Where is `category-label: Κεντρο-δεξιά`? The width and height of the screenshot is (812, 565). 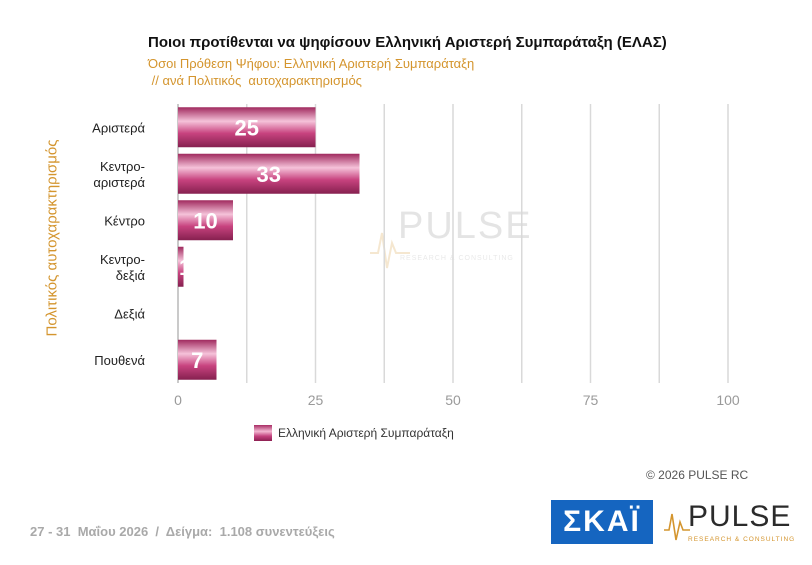 category-label: Κεντρο-δεξιά is located at coordinates (123, 267).